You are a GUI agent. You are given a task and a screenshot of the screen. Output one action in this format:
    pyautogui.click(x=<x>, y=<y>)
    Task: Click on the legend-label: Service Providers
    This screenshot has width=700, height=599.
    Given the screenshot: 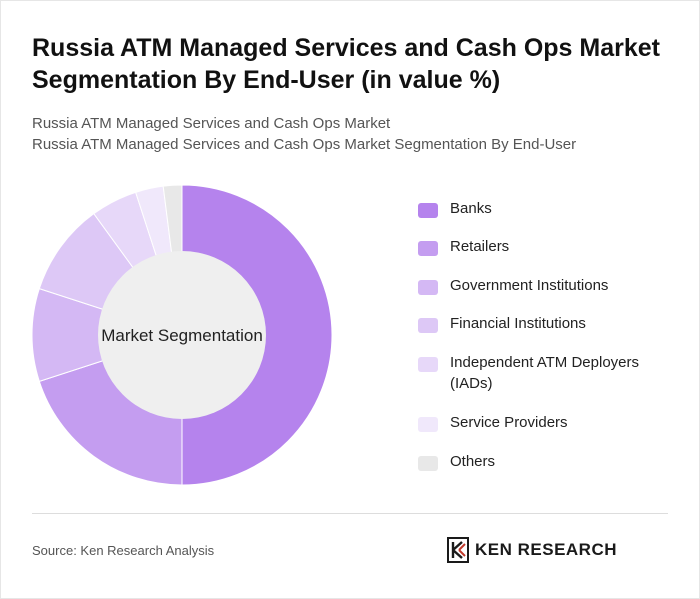 What is the action you would take?
    pyautogui.click(x=509, y=422)
    